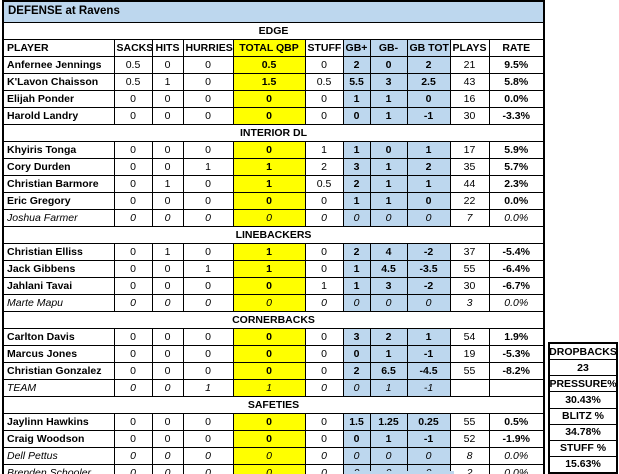  I want to click on stat-plays: 3, so click(469, 303).